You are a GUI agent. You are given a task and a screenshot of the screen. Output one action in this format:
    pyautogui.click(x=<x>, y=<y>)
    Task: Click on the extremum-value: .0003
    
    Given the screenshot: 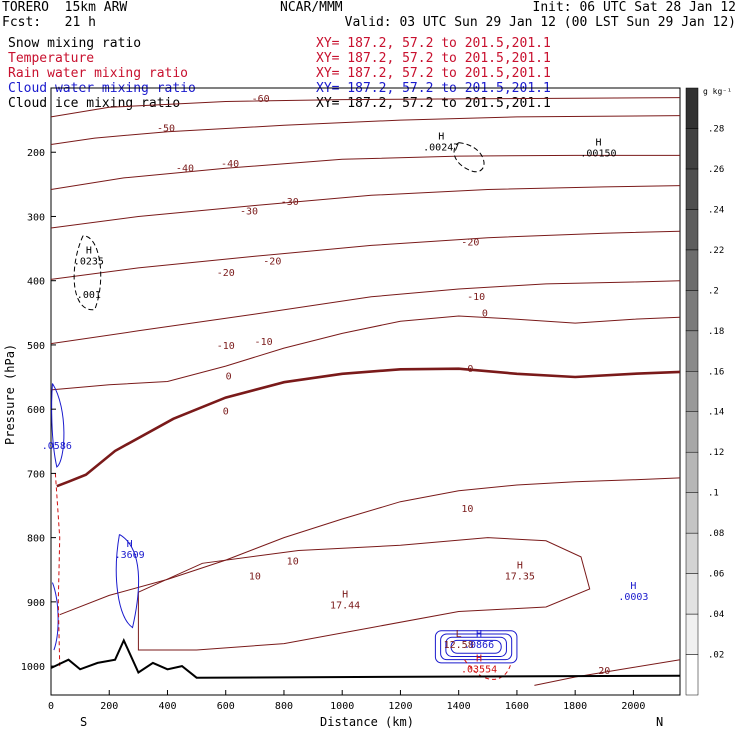 What is the action you would take?
    pyautogui.click(x=633, y=597)
    